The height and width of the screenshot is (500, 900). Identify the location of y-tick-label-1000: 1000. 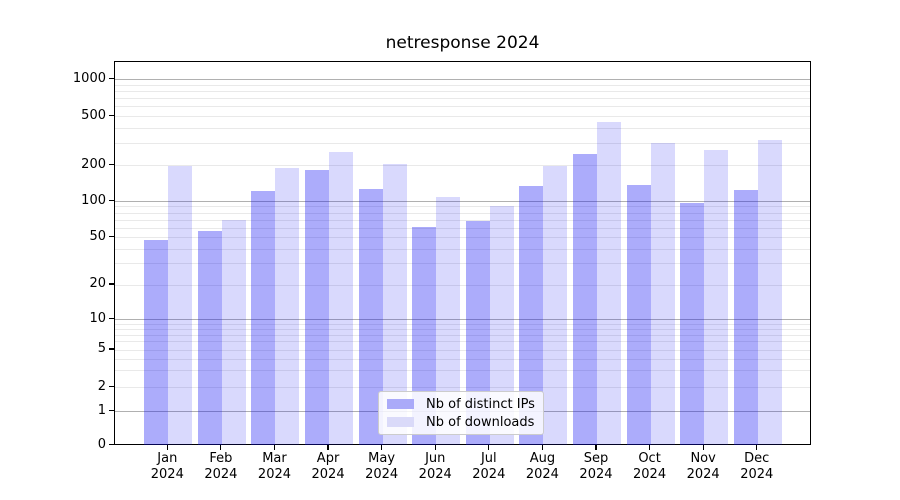
(89, 78).